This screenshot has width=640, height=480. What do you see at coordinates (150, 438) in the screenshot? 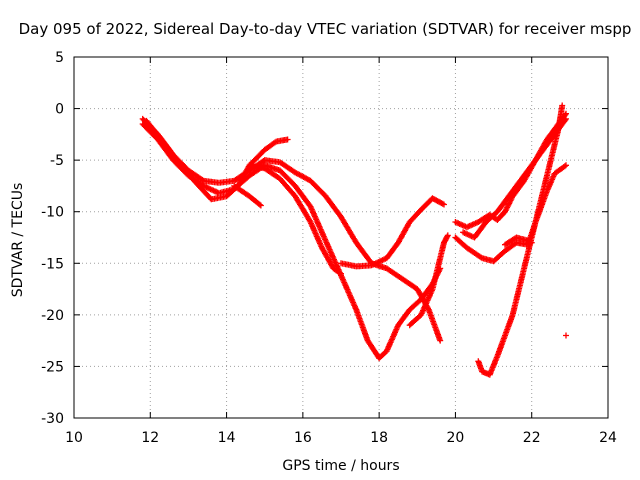
I see `x-tick-label: 12` at bounding box center [150, 438].